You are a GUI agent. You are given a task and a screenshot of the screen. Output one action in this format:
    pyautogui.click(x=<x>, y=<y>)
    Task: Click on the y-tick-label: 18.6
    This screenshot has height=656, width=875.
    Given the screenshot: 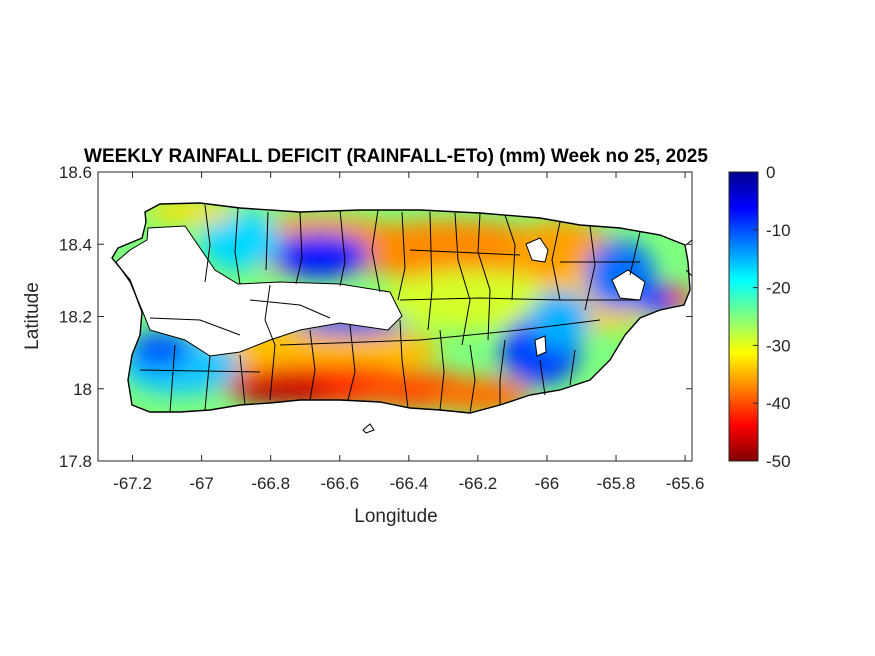 What is the action you would take?
    pyautogui.click(x=75, y=172)
    